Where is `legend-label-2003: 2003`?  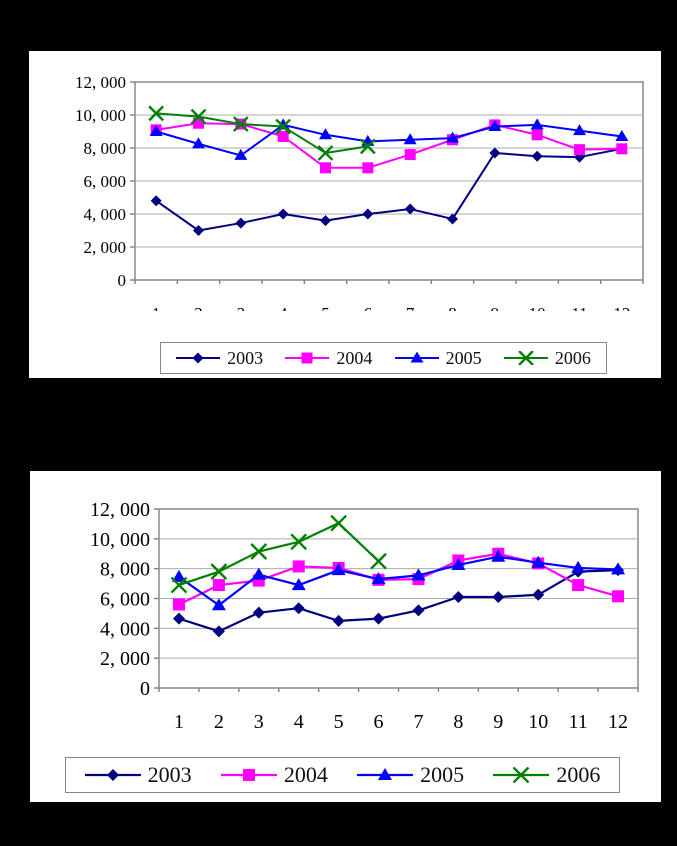
legend-label-2003: 2003 is located at coordinates (245, 357).